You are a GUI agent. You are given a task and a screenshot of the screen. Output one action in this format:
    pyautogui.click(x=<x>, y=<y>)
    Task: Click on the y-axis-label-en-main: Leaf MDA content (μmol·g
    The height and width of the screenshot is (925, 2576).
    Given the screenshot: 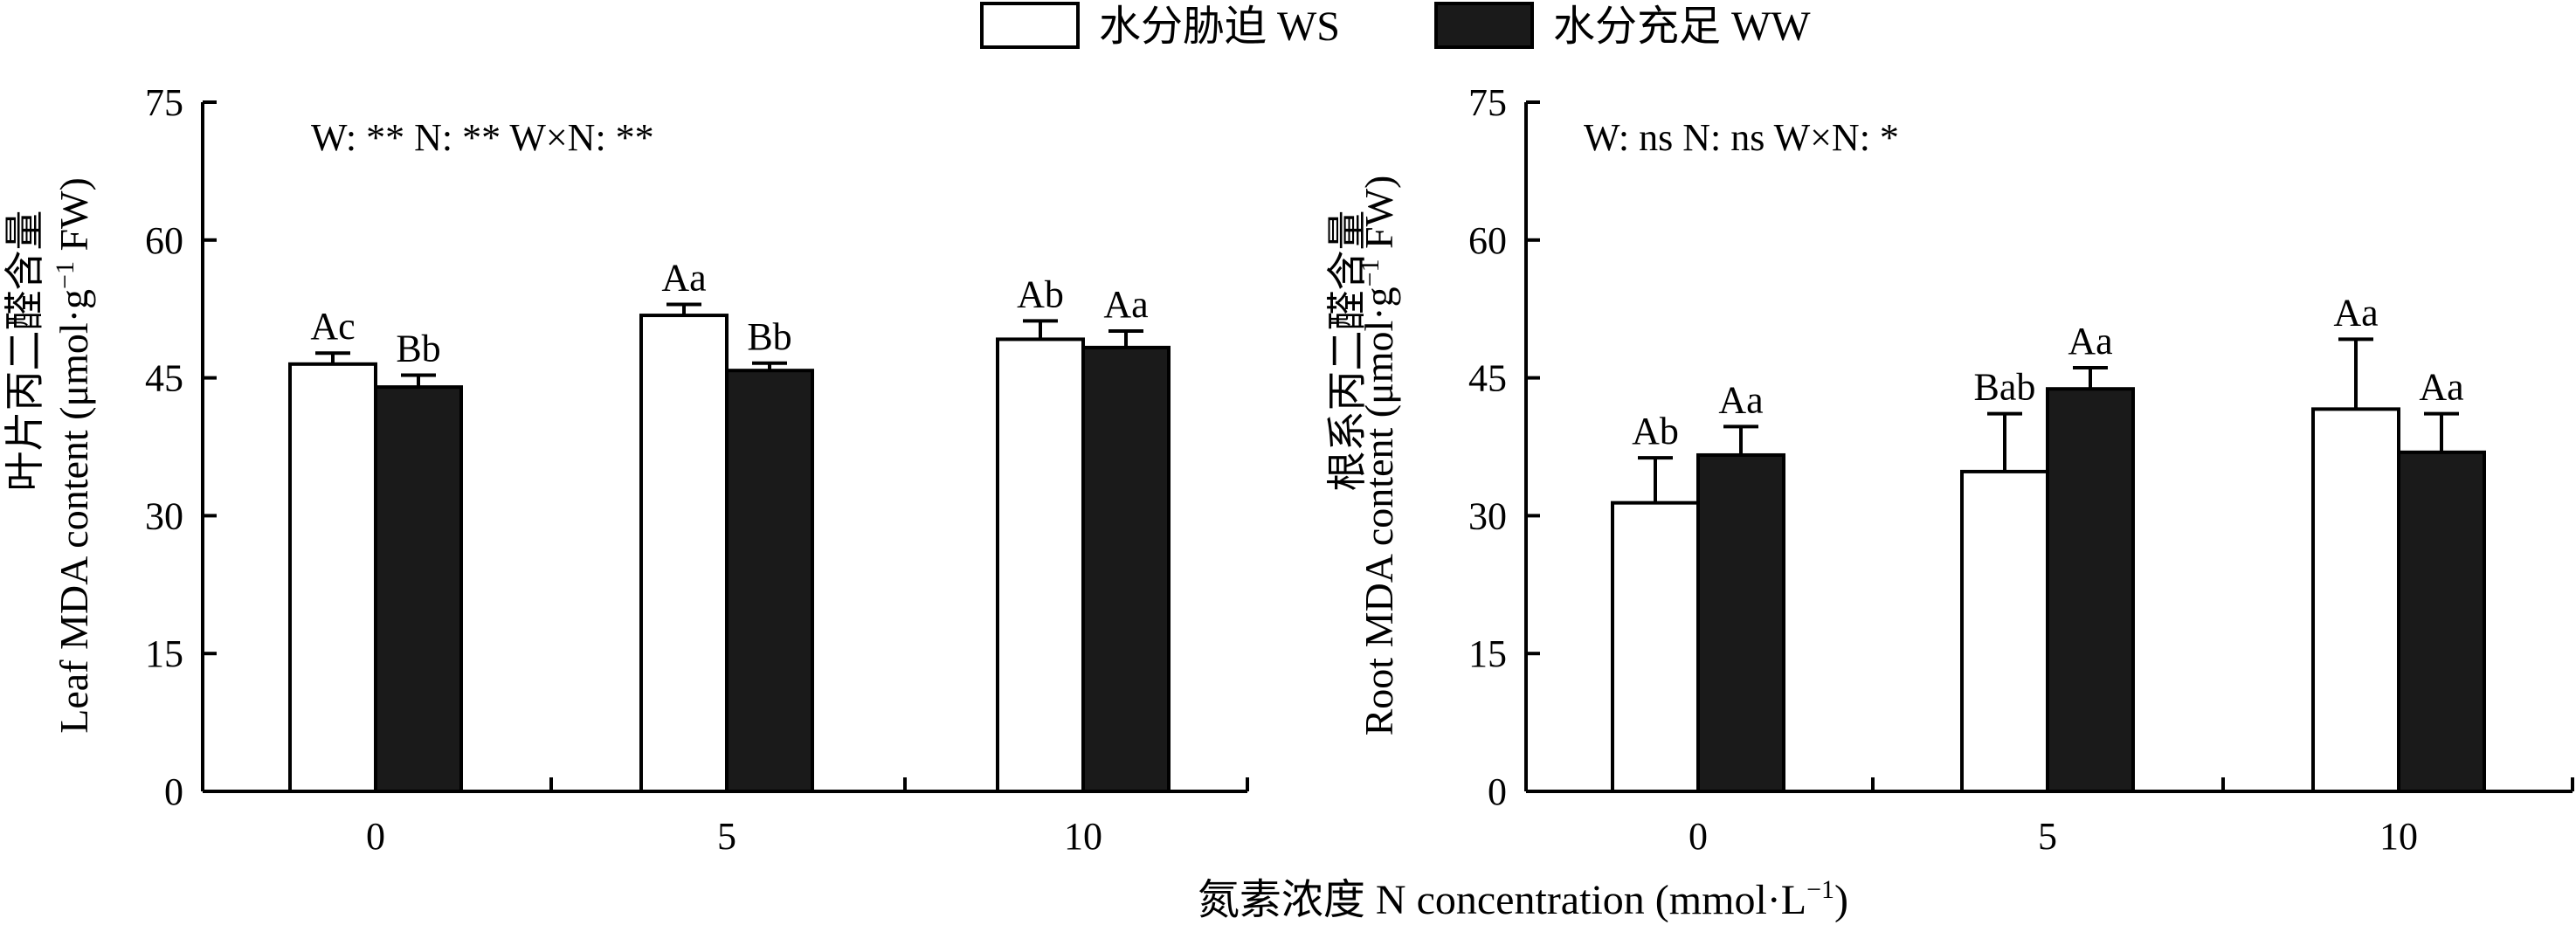 What is the action you would take?
    pyautogui.click(x=74, y=512)
    